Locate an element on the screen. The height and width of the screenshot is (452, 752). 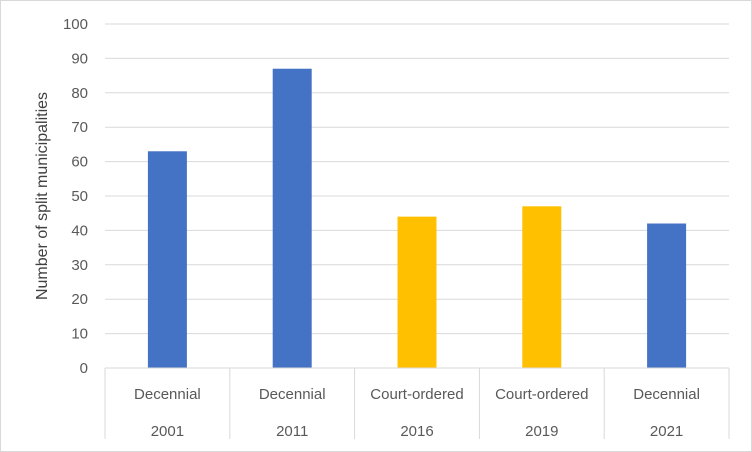
x-tick-label-year: 2019 is located at coordinates (541, 431).